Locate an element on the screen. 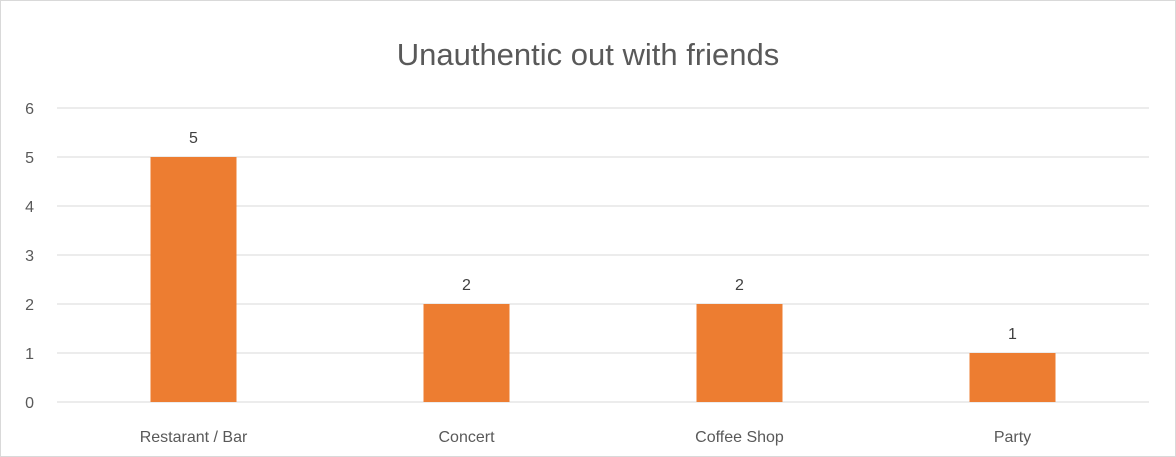 This screenshot has height=457, width=1176. y-tick-label: 1 is located at coordinates (29, 354).